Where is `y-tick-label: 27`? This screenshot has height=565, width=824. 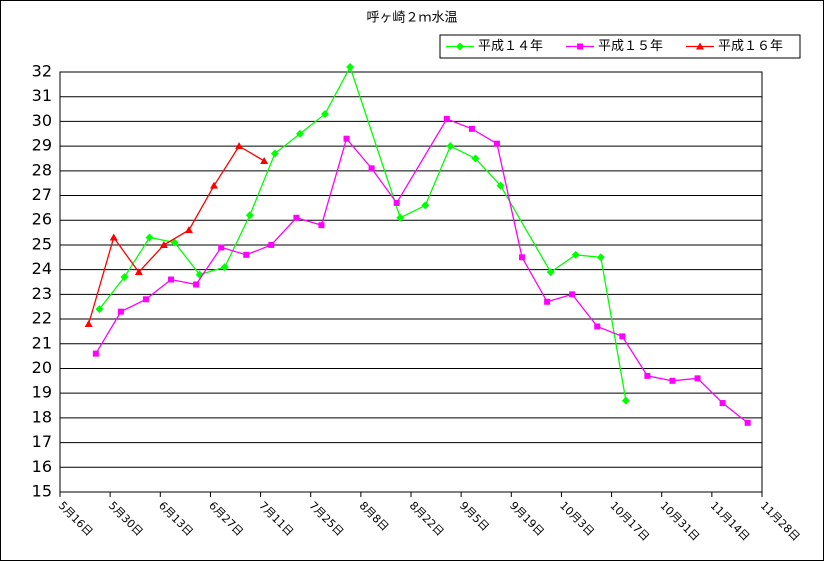
y-tick-label: 27 is located at coordinates (42, 194).